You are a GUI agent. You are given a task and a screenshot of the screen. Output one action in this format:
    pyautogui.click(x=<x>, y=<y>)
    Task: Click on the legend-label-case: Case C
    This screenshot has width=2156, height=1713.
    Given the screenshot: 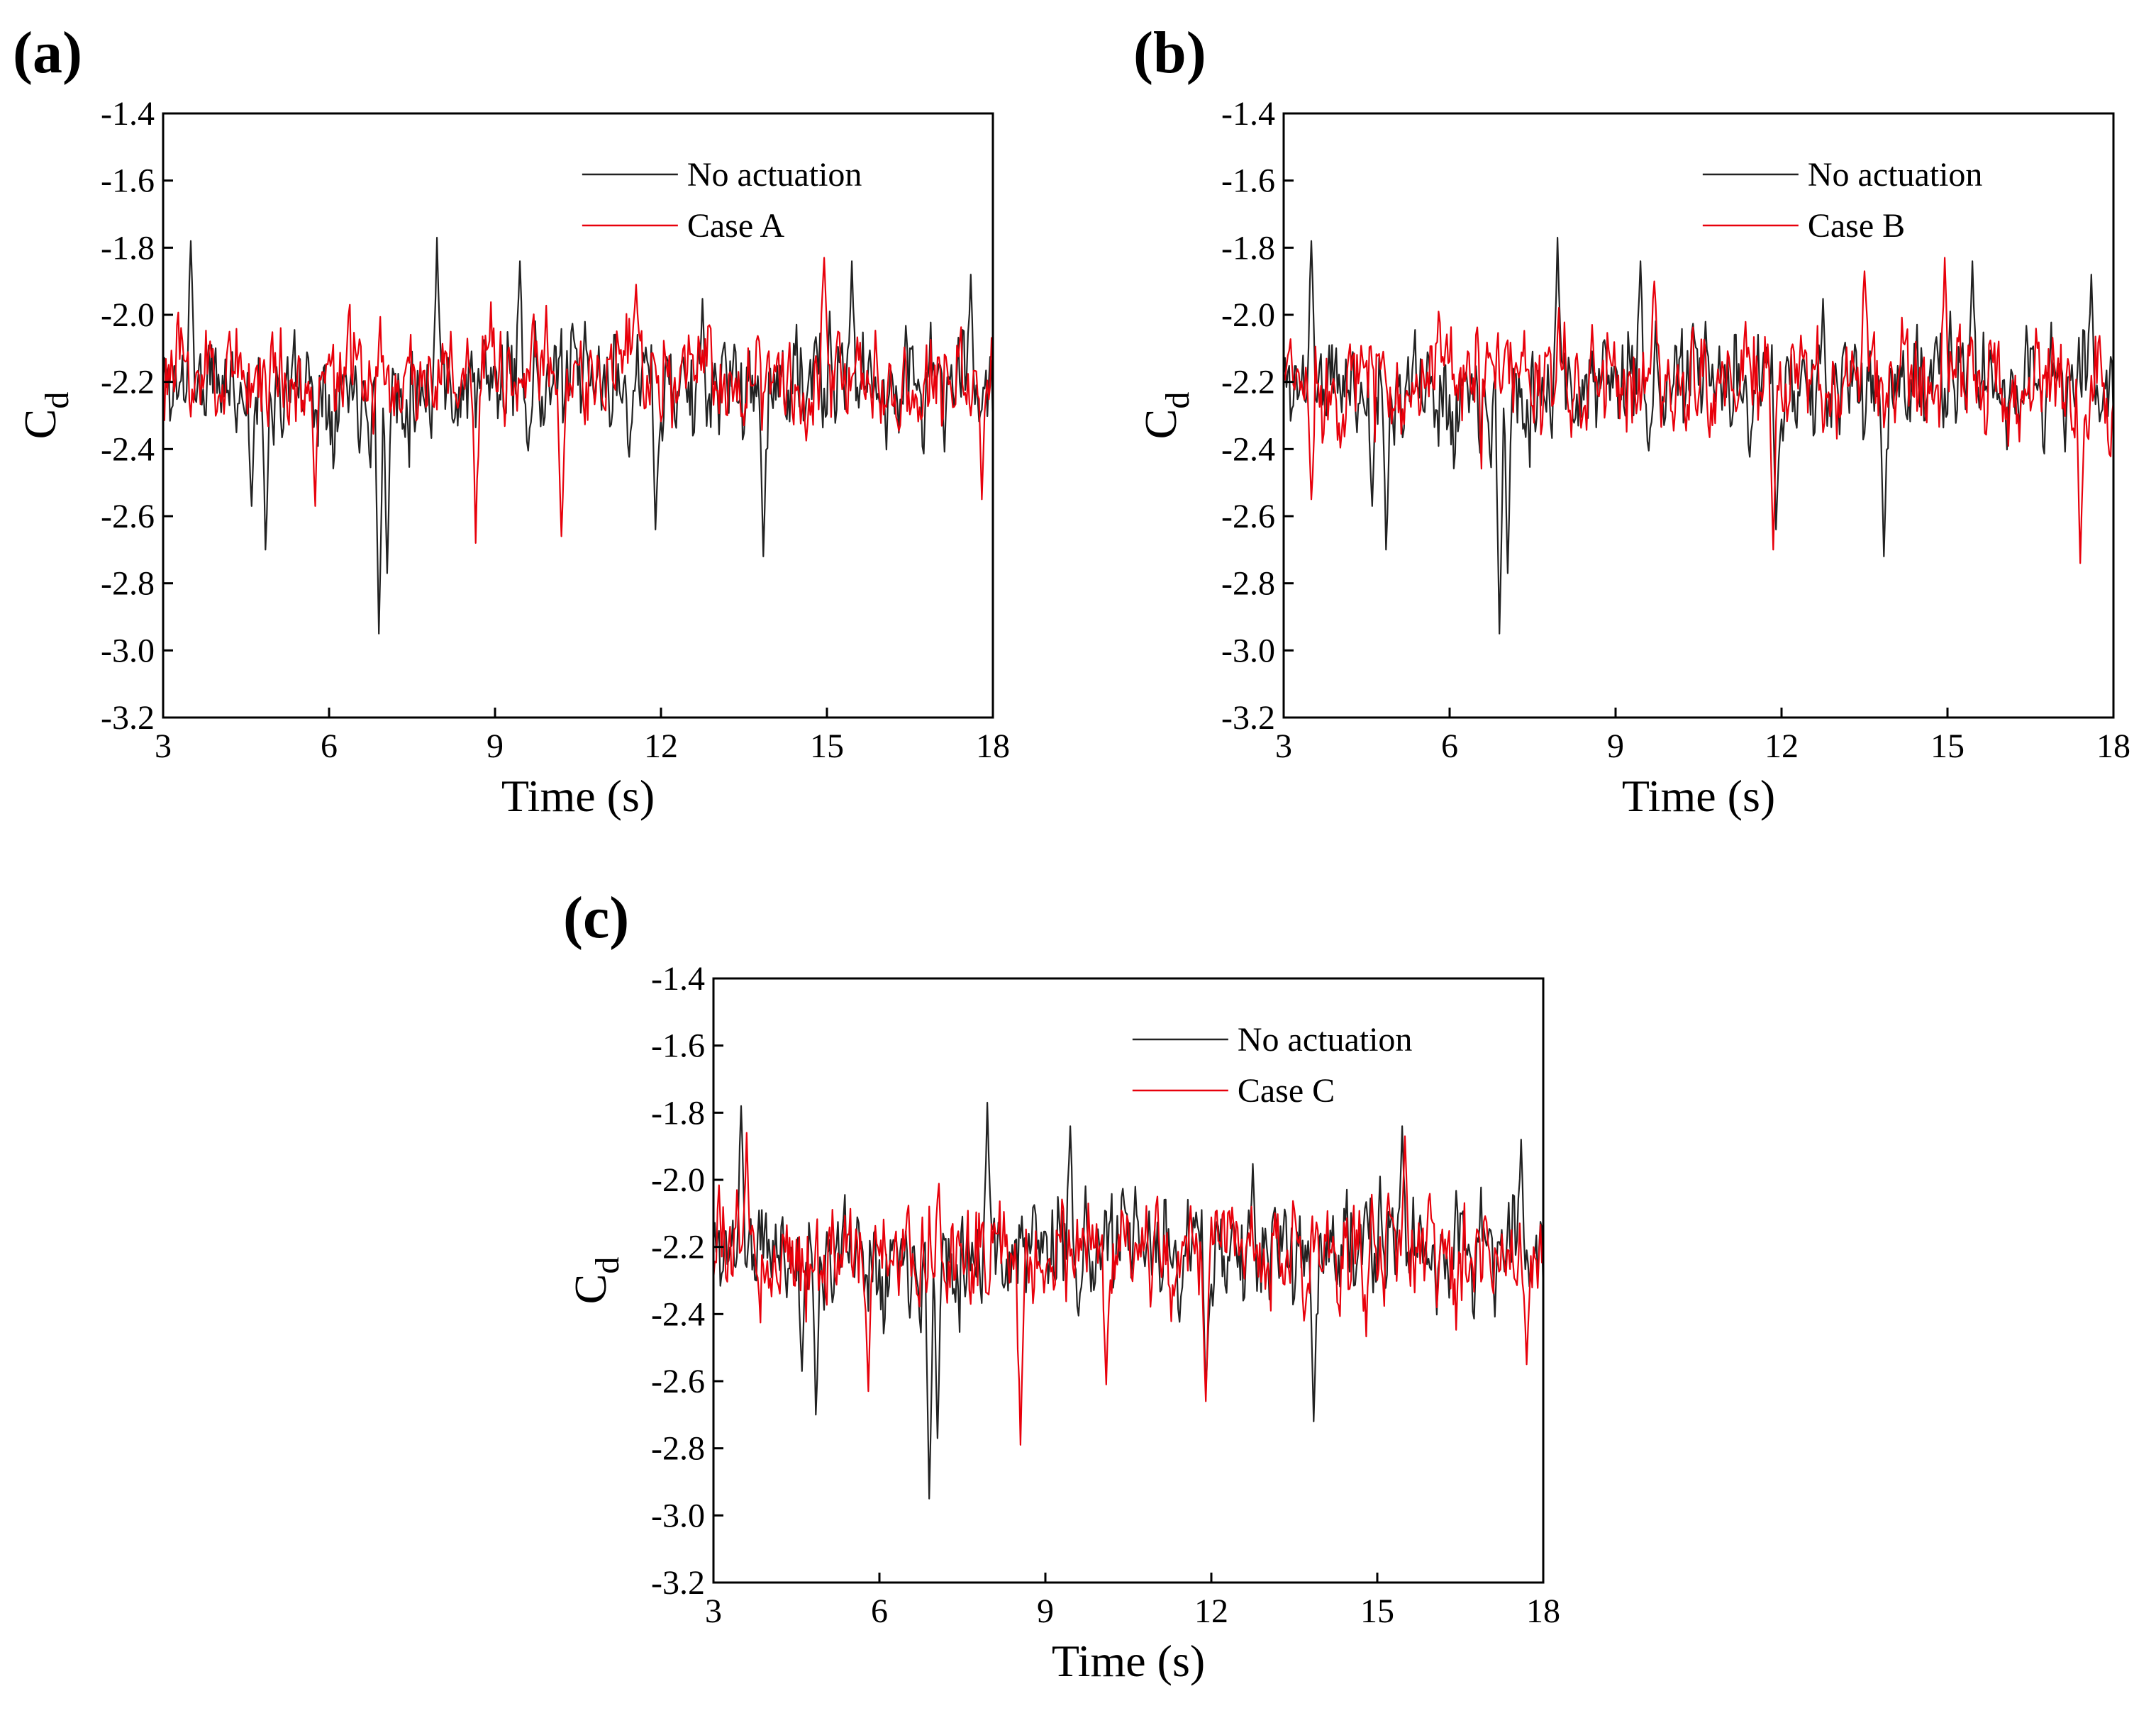 What is the action you would take?
    pyautogui.click(x=1286, y=1091)
    